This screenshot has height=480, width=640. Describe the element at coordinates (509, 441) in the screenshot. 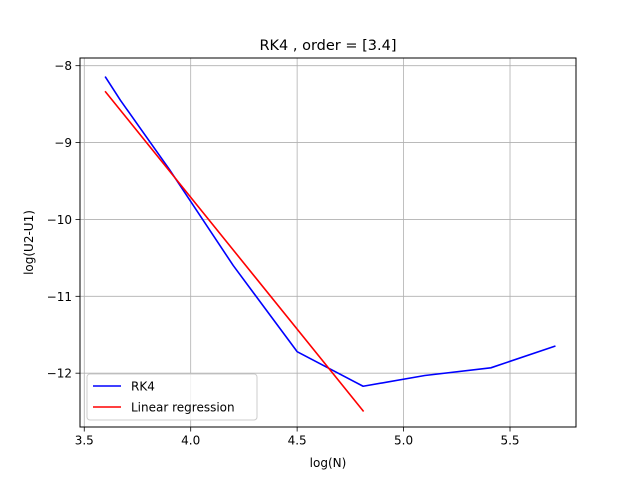

I see `x-tick-label: 5.5` at that location.